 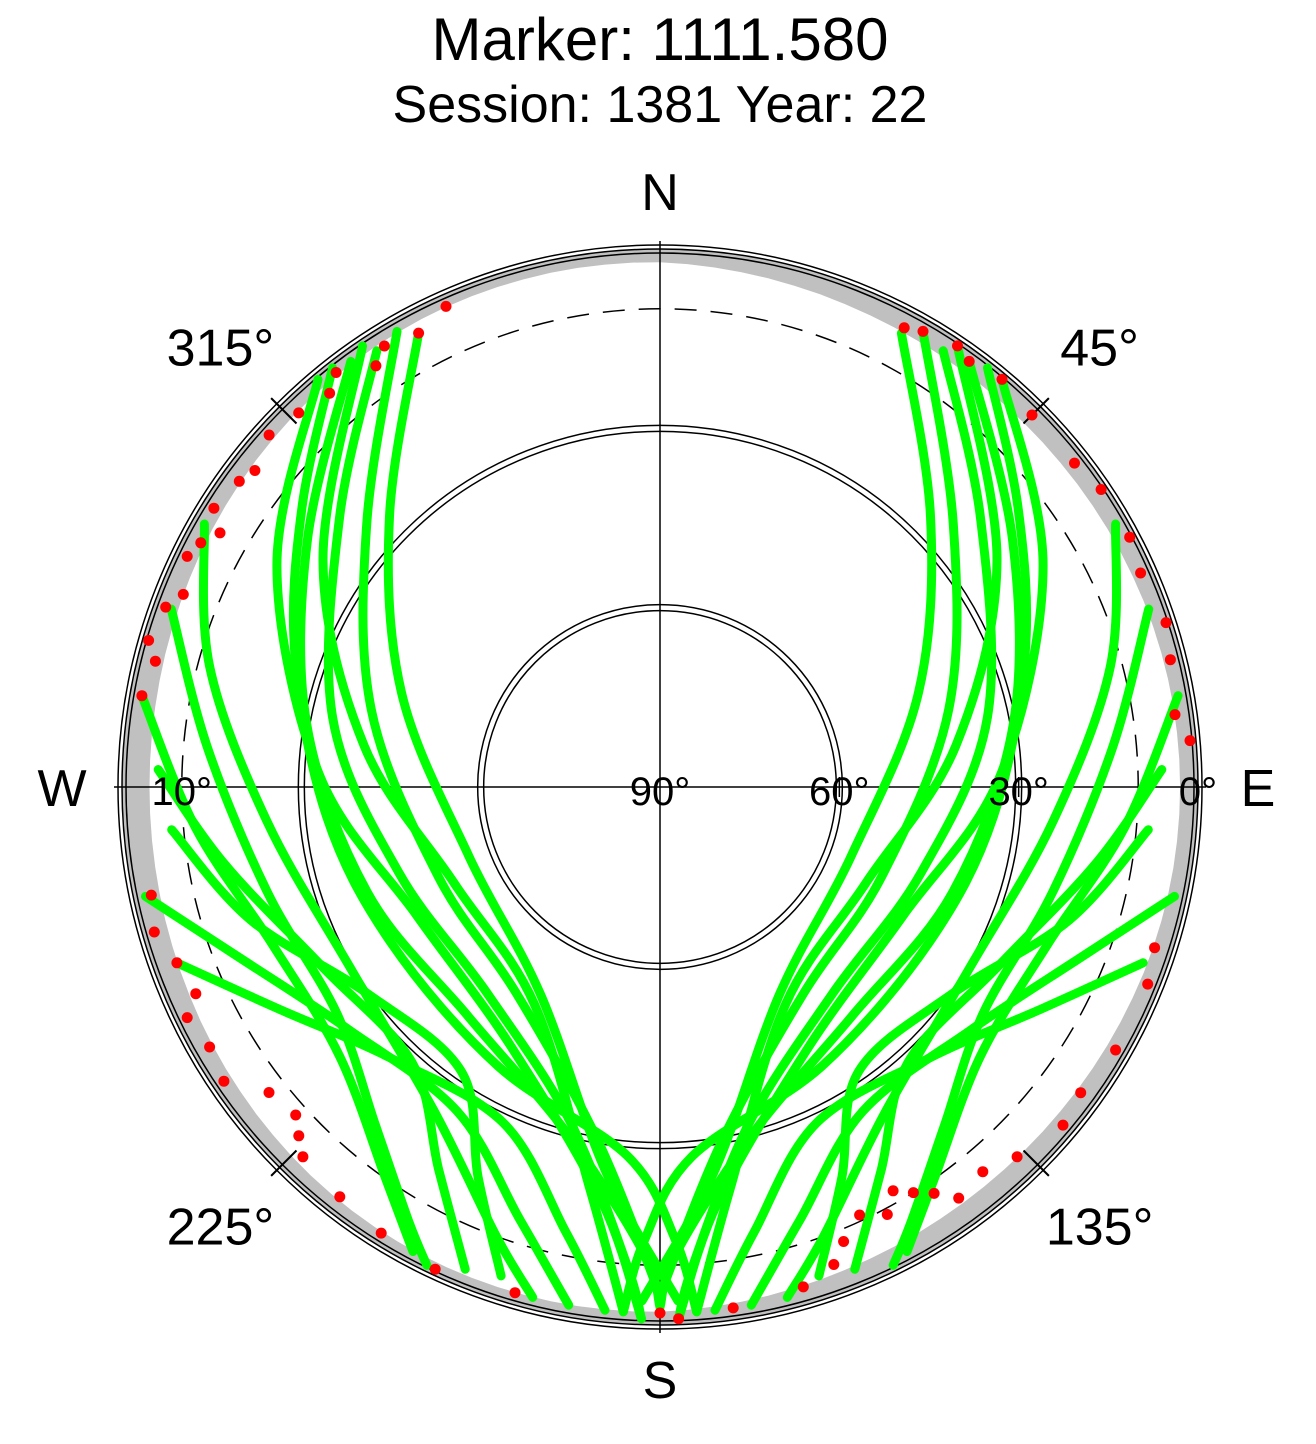 What do you see at coordinates (1018, 792) in the screenshot?
I see `elevation-label-30: 30°` at bounding box center [1018, 792].